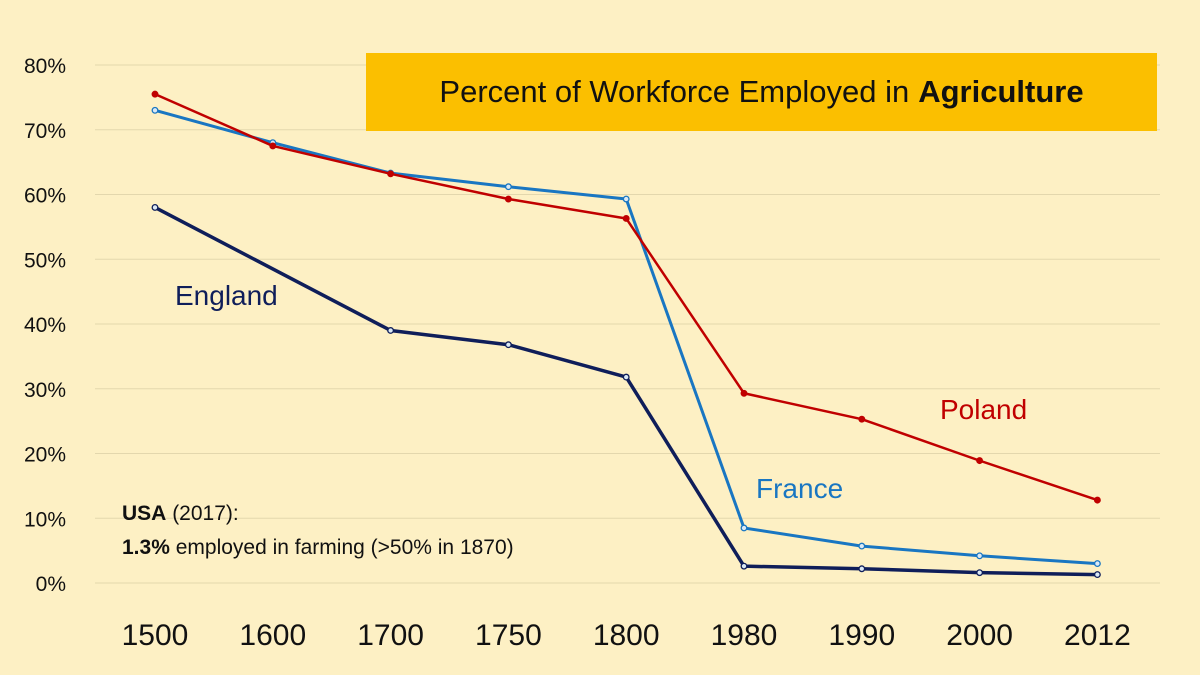 This screenshot has height=675, width=1200. I want to click on y-tick-label: 80%, so click(45, 66).